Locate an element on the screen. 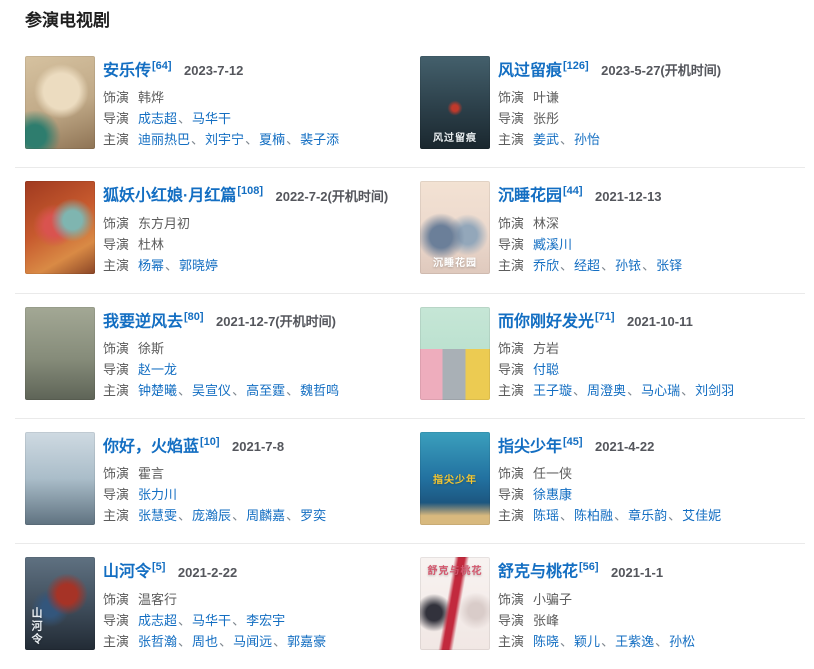 The width and height of the screenshot is (814, 669). person-link: 刘剑羽 is located at coordinates (715, 390).